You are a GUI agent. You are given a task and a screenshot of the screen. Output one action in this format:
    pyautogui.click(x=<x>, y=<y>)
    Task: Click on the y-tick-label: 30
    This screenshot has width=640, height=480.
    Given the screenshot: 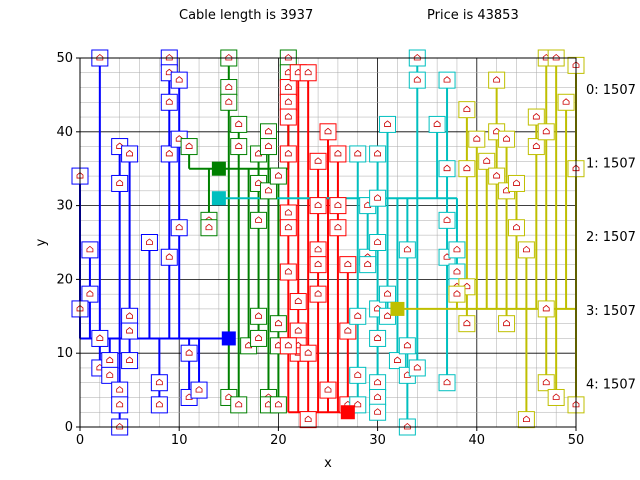 What is the action you would take?
    pyautogui.click(x=64, y=206)
    